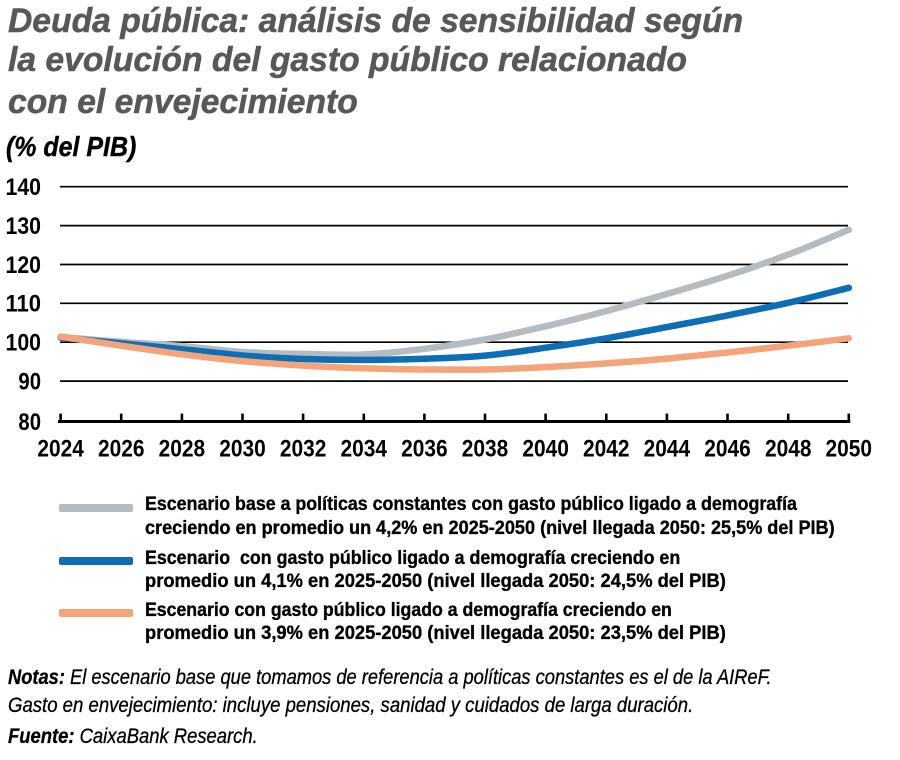 The width and height of the screenshot is (900, 760). What do you see at coordinates (364, 449) in the screenshot?
I see `svg-text: 2034` at bounding box center [364, 449].